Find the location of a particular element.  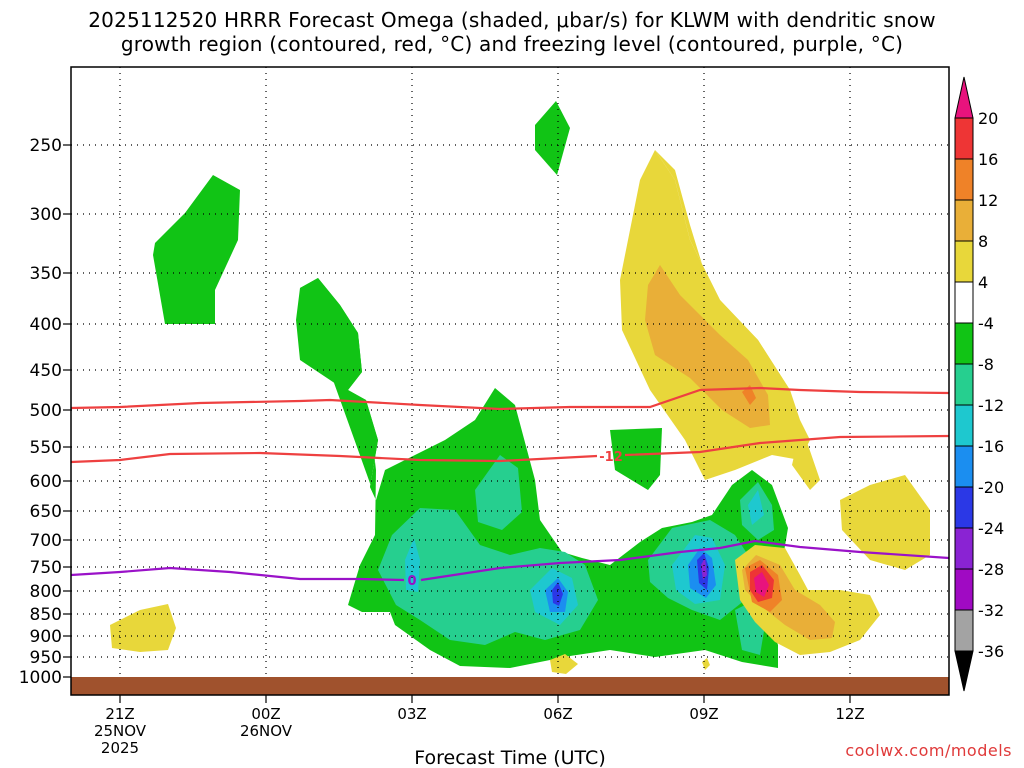

y-tick-label: 800 is located at coordinates (46, 592).